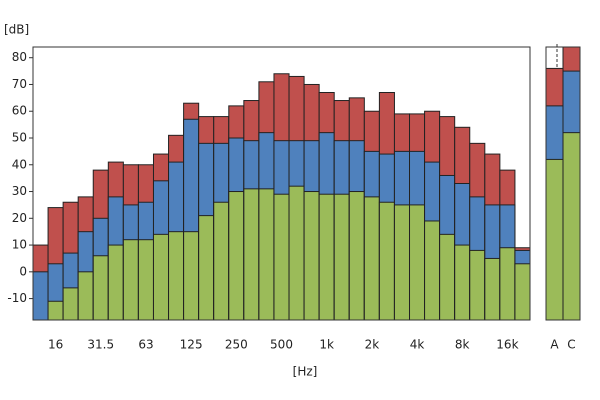 The width and height of the screenshot is (600, 400). I want to click on x-tick-label: 1k, so click(326, 345).